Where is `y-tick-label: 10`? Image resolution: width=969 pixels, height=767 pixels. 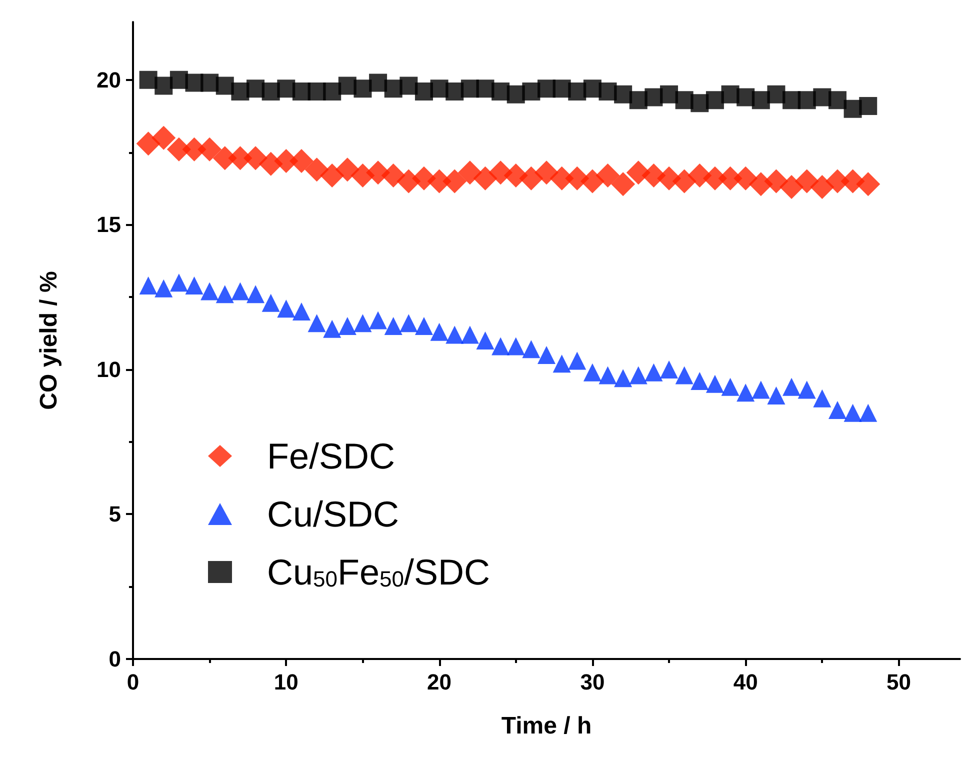 y-tick-label: 10 is located at coordinates (108, 369).